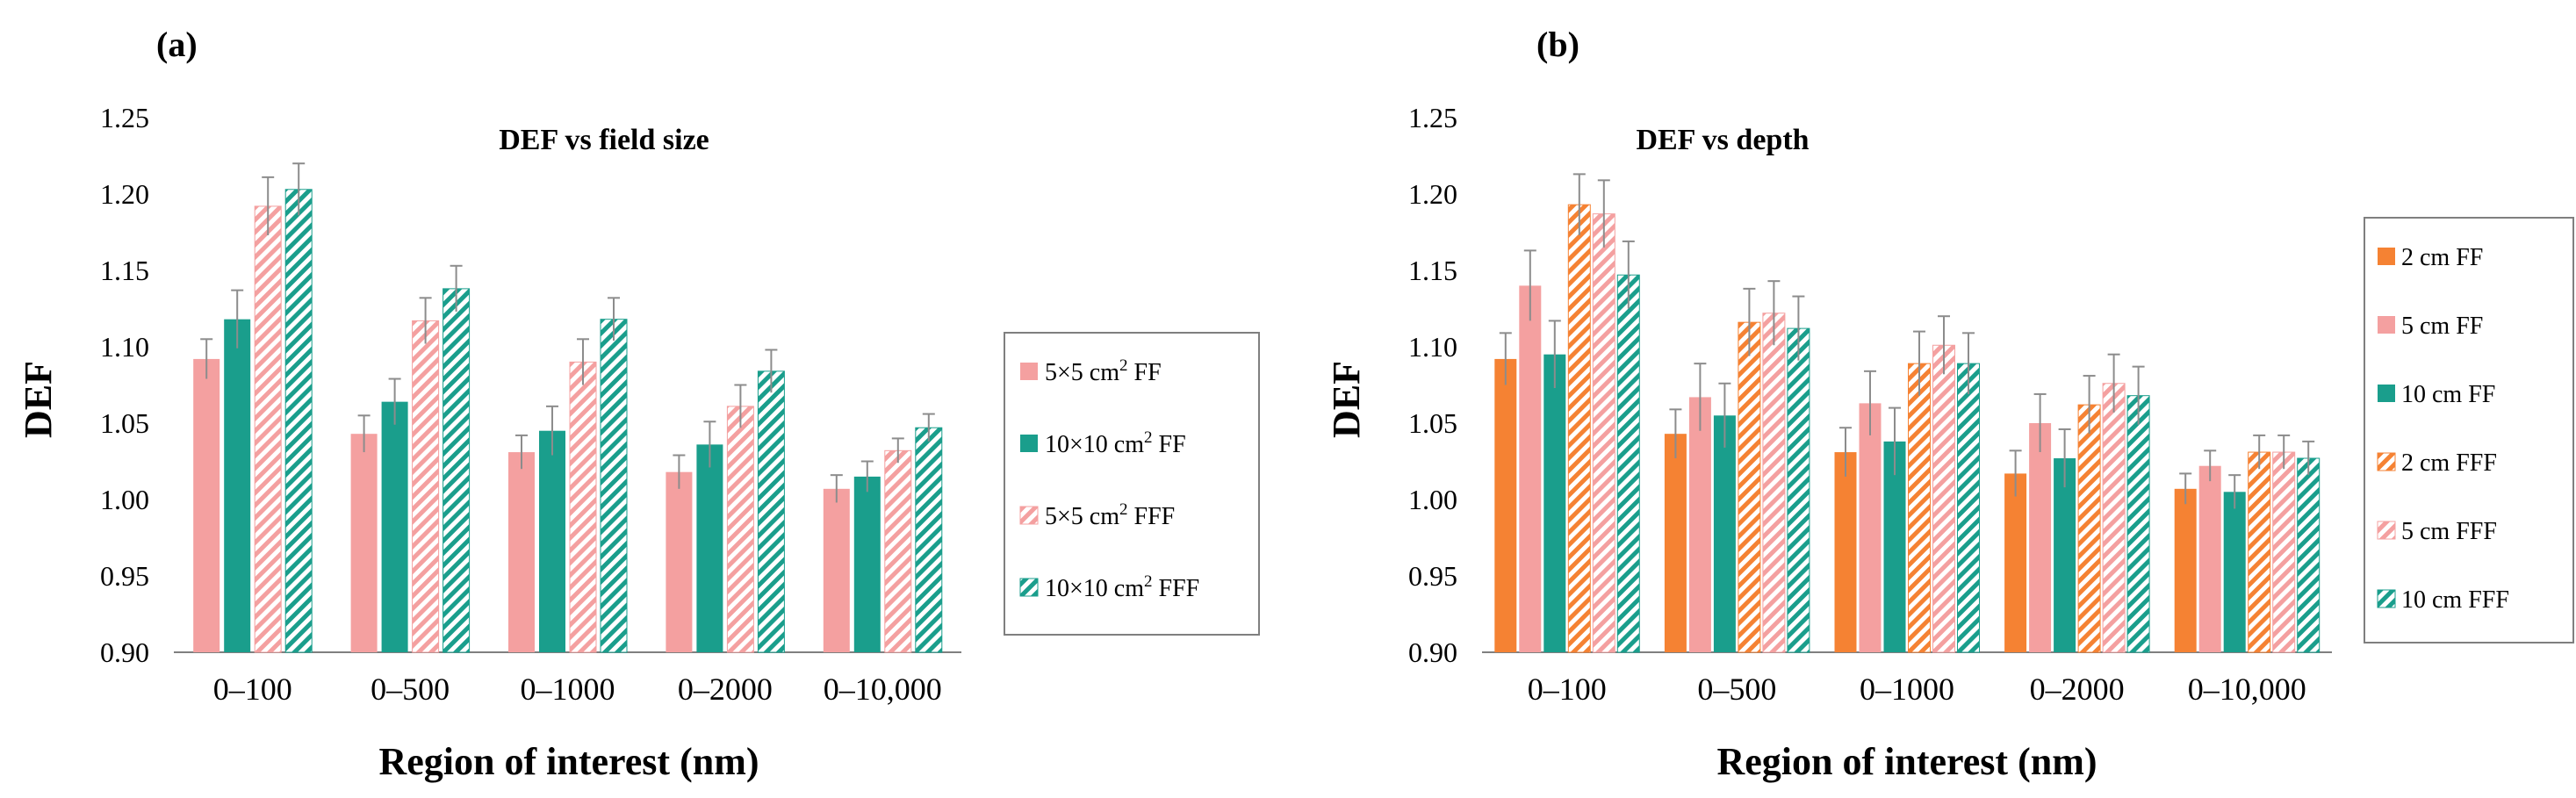 Image resolution: width=2576 pixels, height=798 pixels. What do you see at coordinates (1432, 423) in the screenshot?
I see `panel-b-y-tick-label: 1.05` at bounding box center [1432, 423].